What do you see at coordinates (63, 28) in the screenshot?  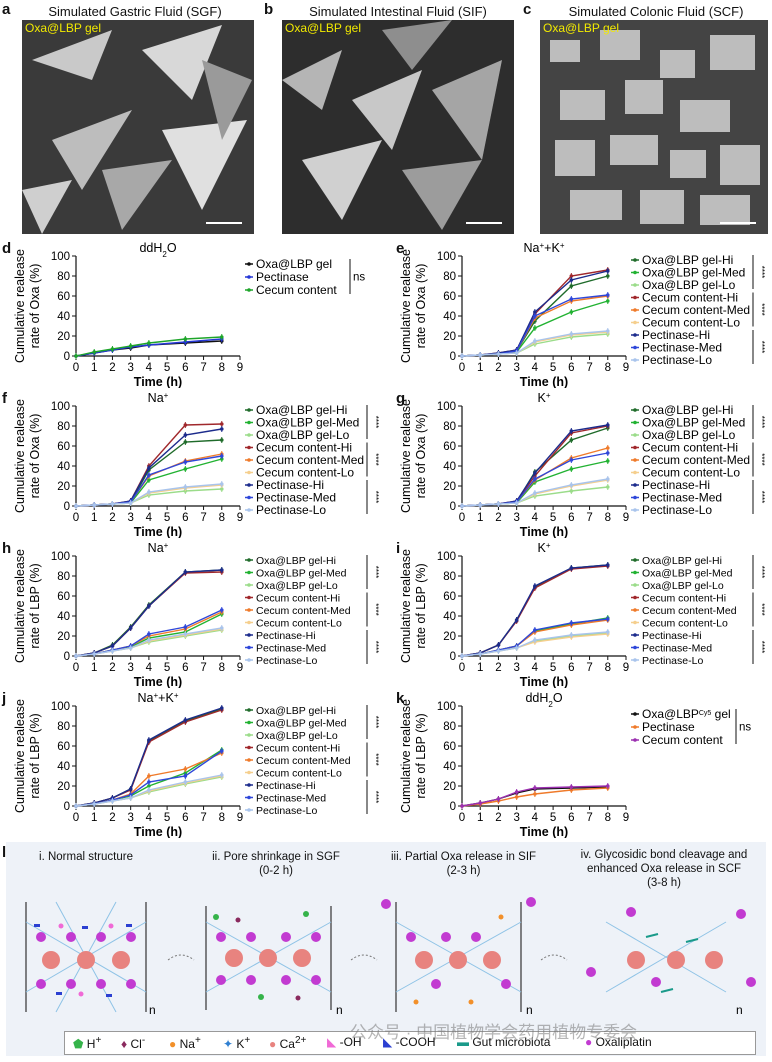 I see `sem-label-a: Oxa@LBP gel` at bounding box center [63, 28].